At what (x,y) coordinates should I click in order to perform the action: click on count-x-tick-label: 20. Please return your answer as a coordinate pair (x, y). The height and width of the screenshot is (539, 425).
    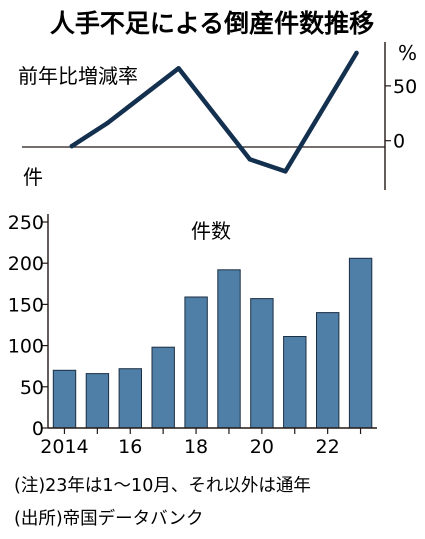
    Looking at the image, I should click on (262, 447).